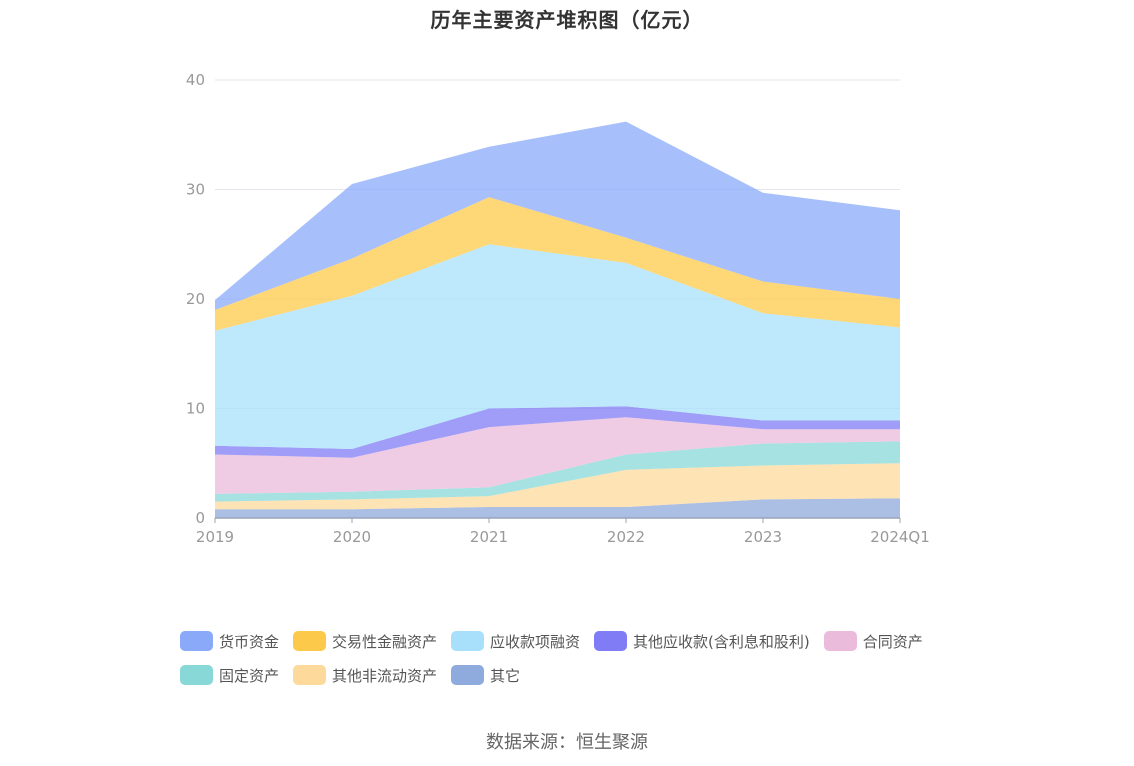 This screenshot has width=1134, height=766. Describe the element at coordinates (195, 80) in the screenshot. I see `y-tick-label: 40` at that location.